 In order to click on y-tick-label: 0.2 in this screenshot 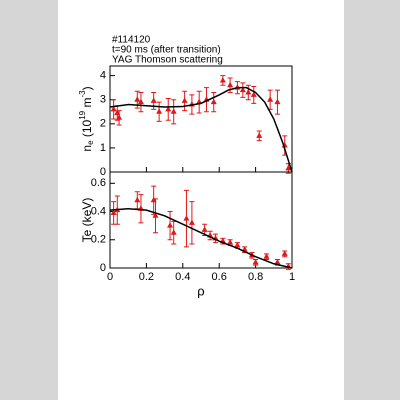, I will do `click(98, 240)`.